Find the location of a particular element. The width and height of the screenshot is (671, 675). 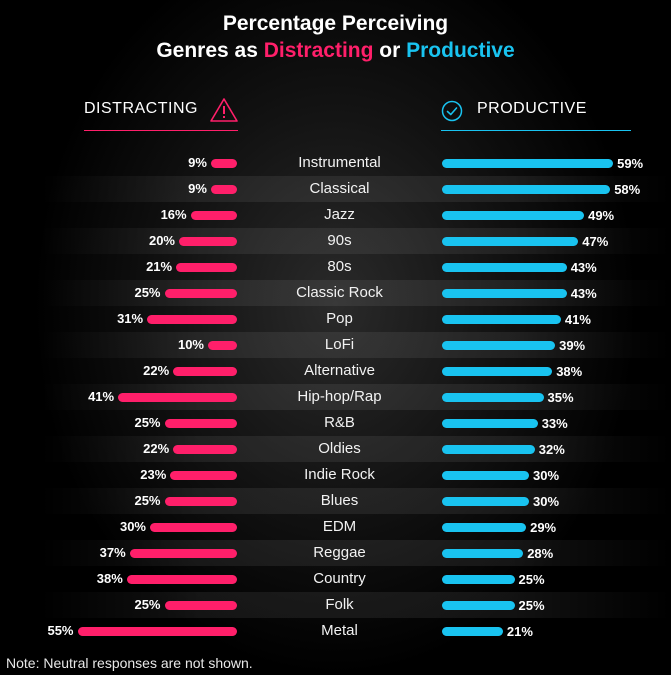

productive-value-label: 25% is located at coordinates (531, 579).